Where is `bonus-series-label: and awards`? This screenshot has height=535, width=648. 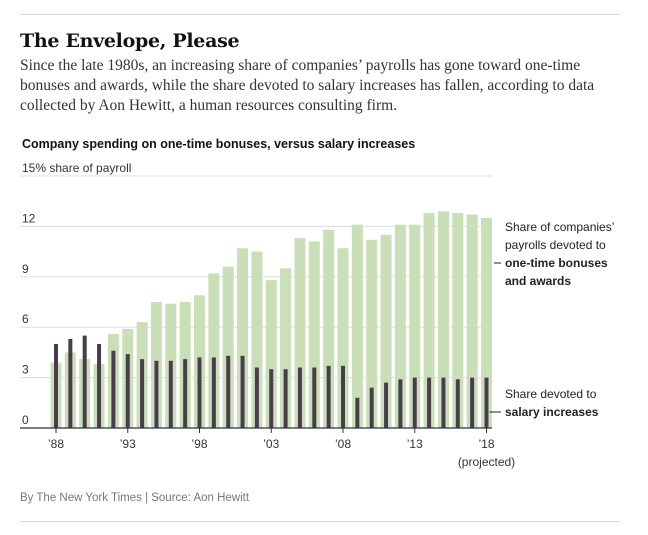 bonus-series-label: and awards is located at coordinates (538, 281).